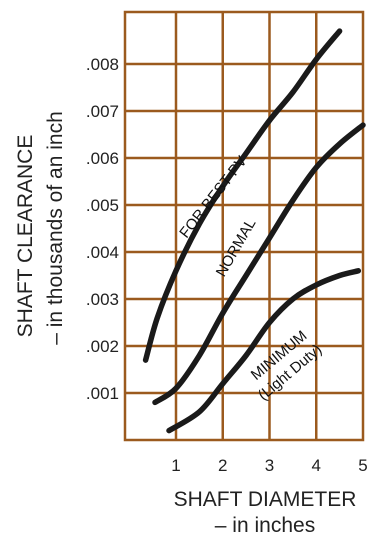 Image resolution: width=382 pixels, height=542 pixels. What do you see at coordinates (102, 393) in the screenshot?
I see `y-tick-label: .001` at bounding box center [102, 393].